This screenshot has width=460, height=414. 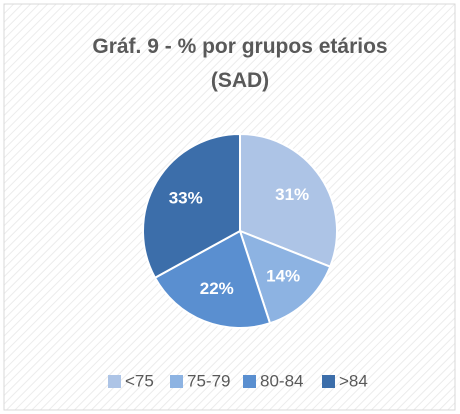 What do you see at coordinates (208, 380) in the screenshot?
I see `legend-label: 75-79` at bounding box center [208, 380].